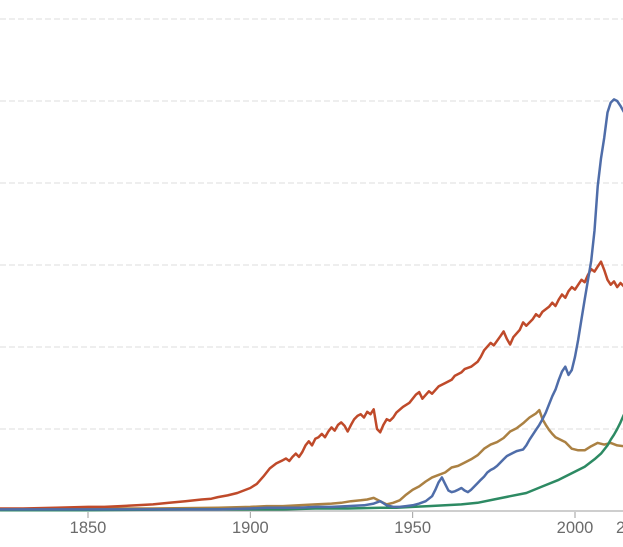 The height and width of the screenshot is (547, 623). I want to click on x-axis-tick-label-partial: 2, so click(619, 528).